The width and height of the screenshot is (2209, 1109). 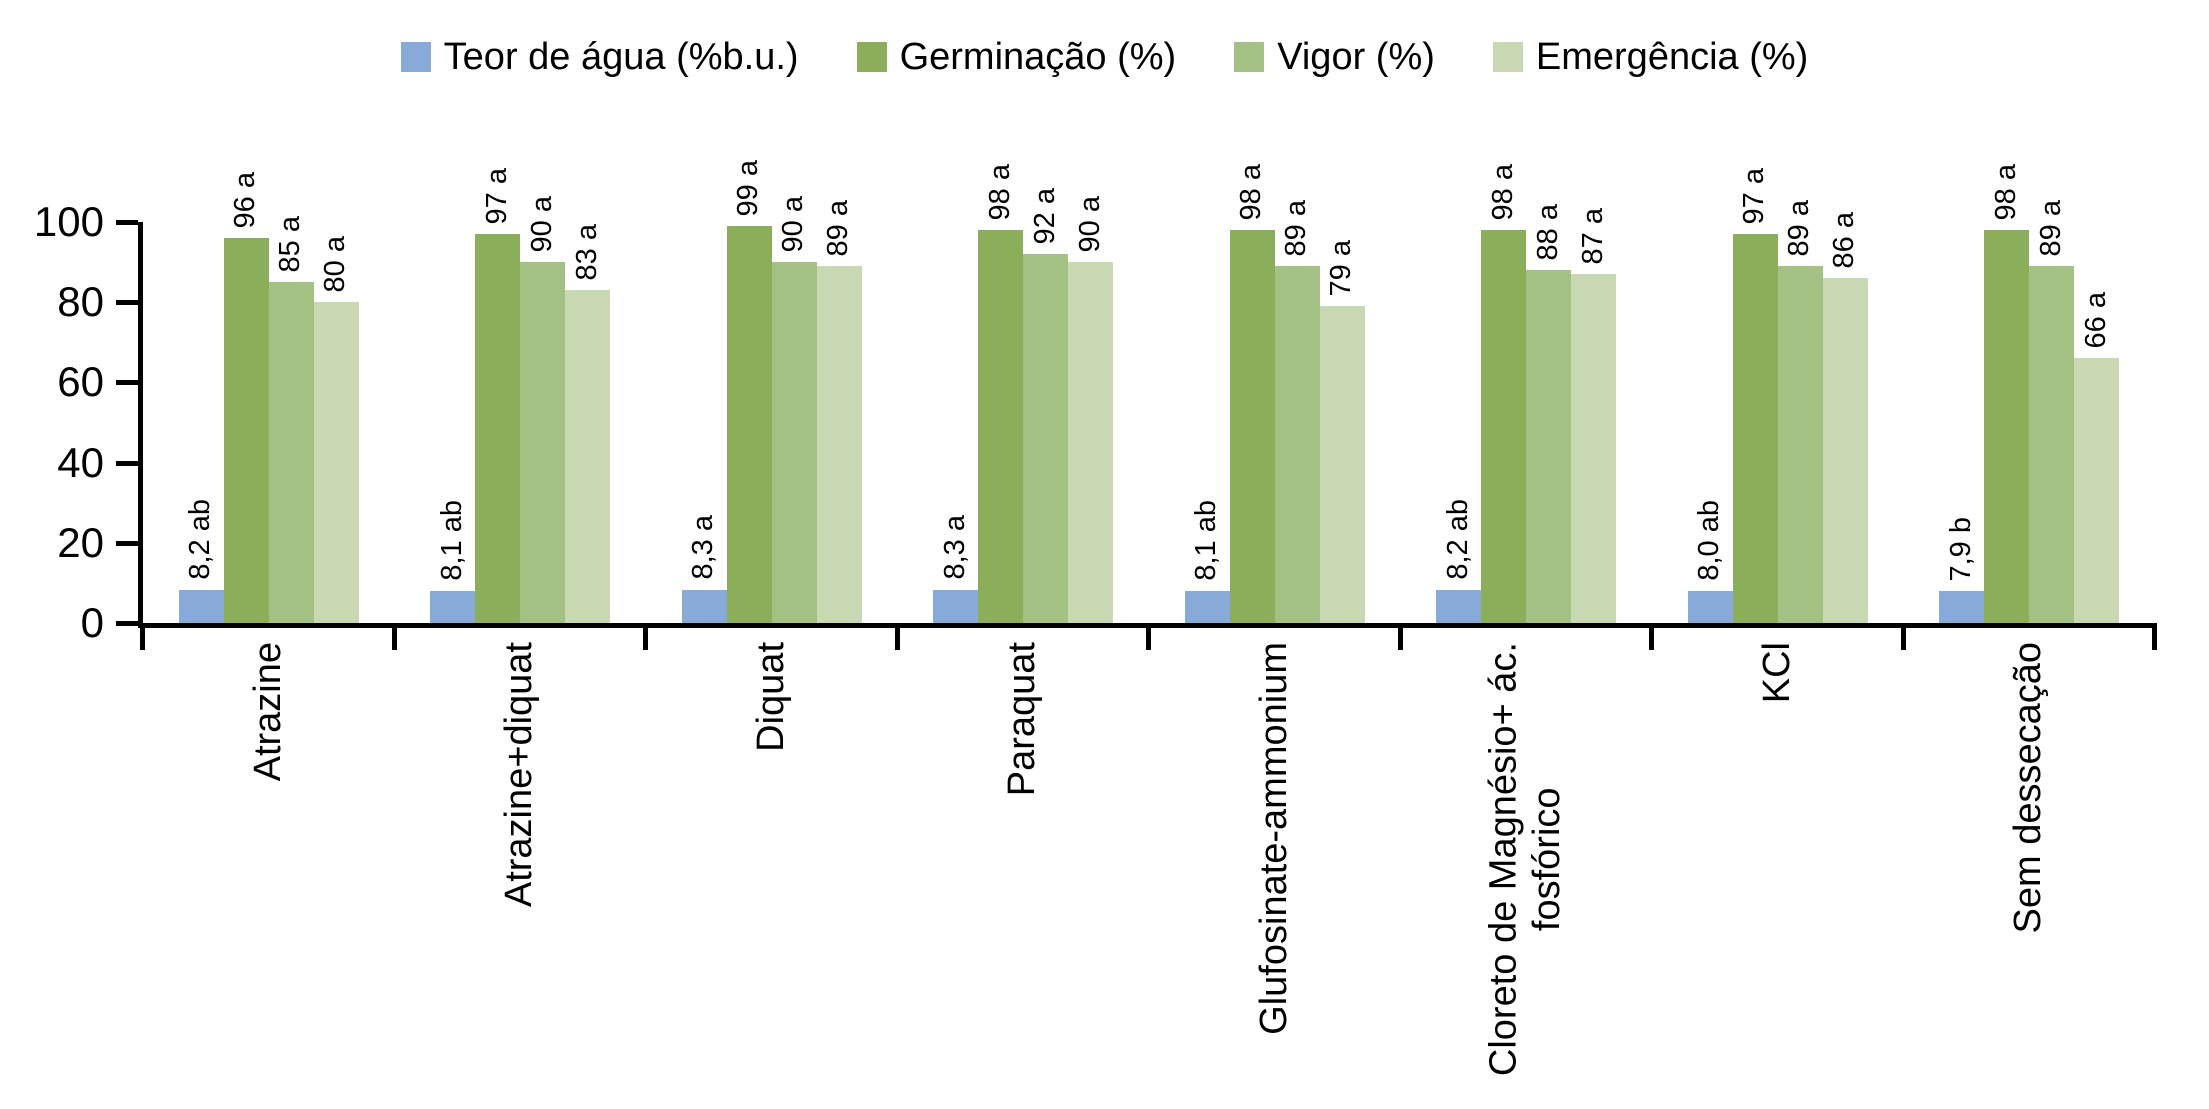 What do you see at coordinates (748, 188) in the screenshot?
I see `bar-value-label: 99 a` at bounding box center [748, 188].